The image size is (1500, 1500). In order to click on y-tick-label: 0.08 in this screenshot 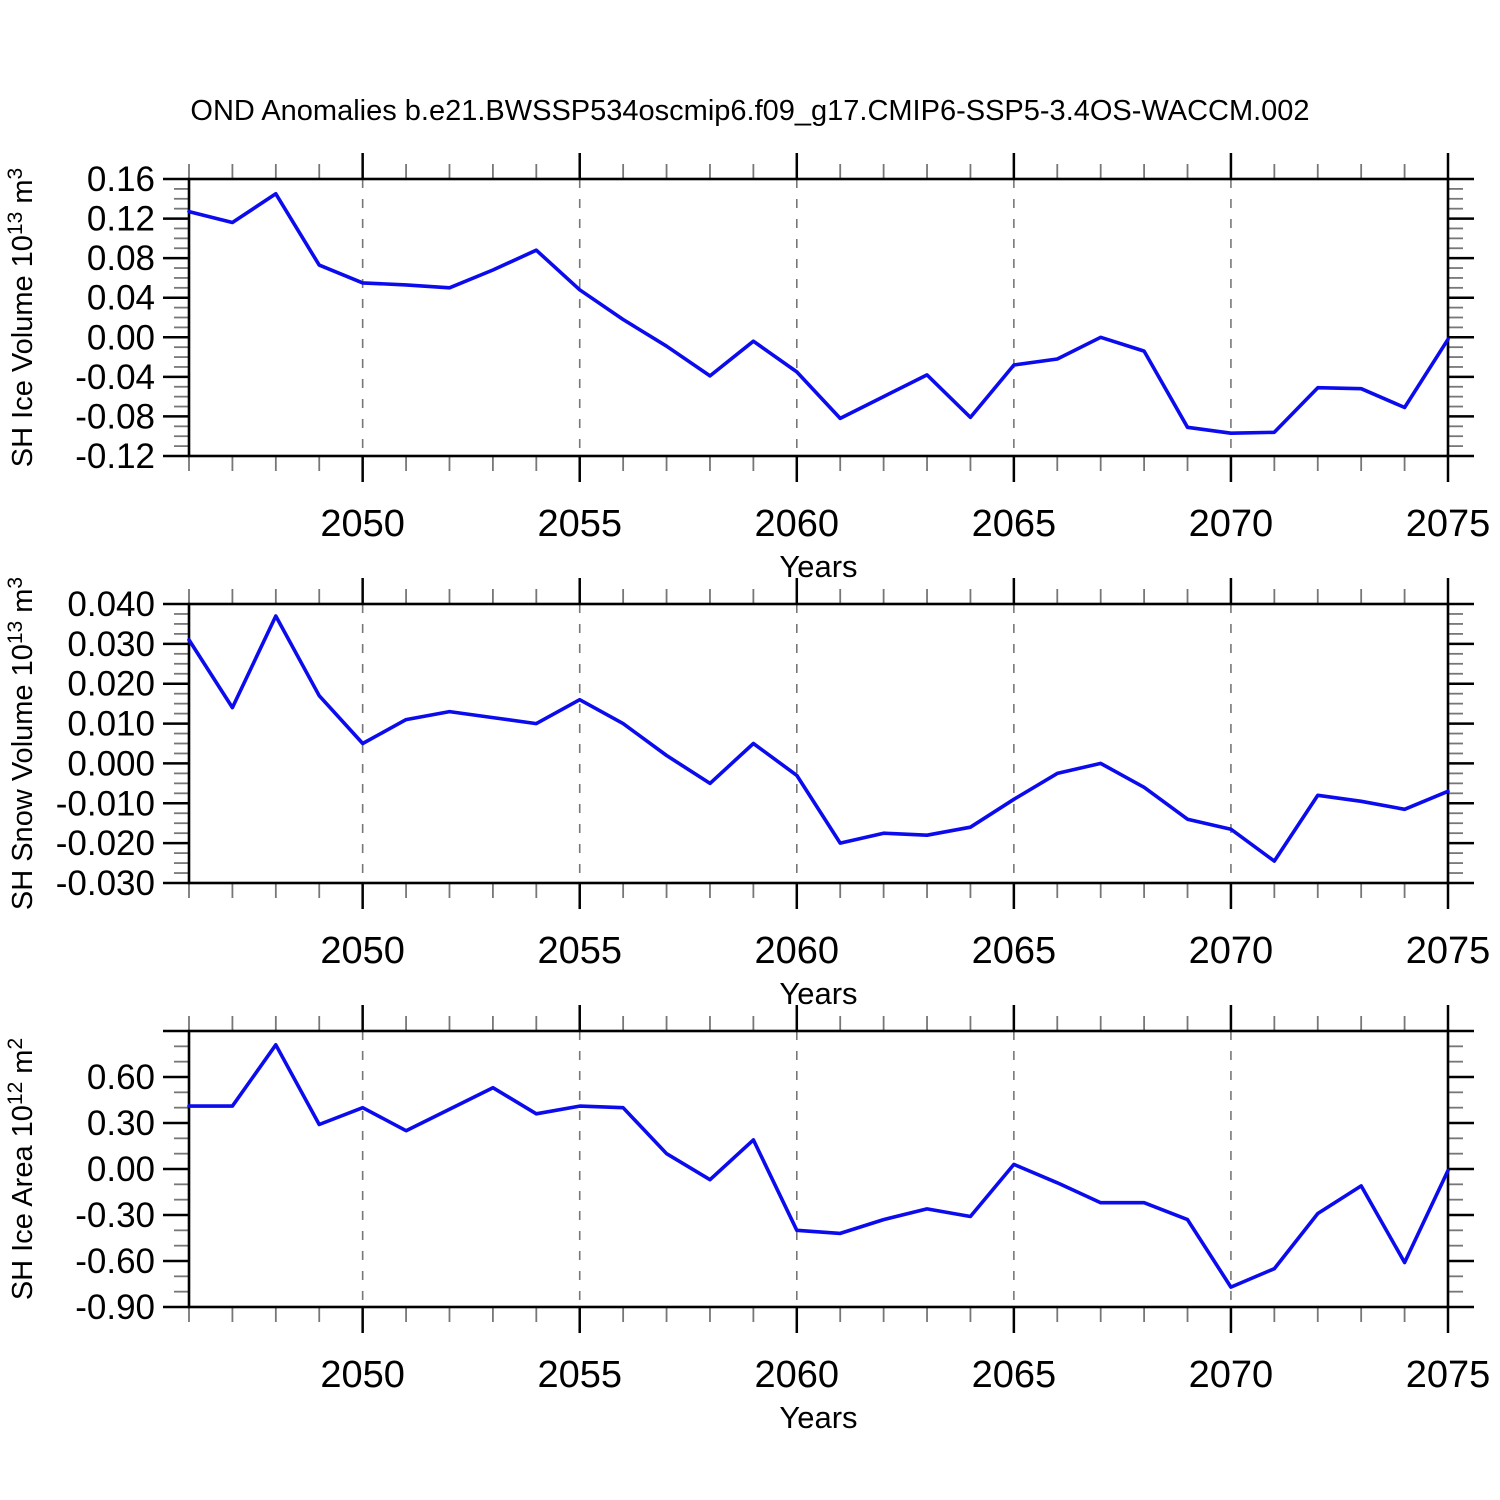, I will do `click(121, 258)`.